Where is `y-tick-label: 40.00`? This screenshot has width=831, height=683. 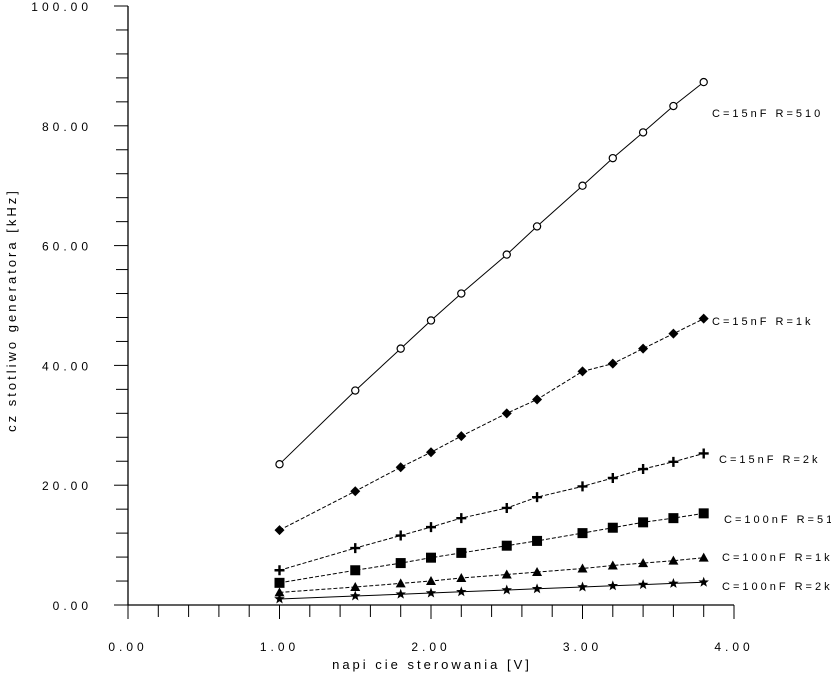 y-tick-label: 40.00 is located at coordinates (67, 366).